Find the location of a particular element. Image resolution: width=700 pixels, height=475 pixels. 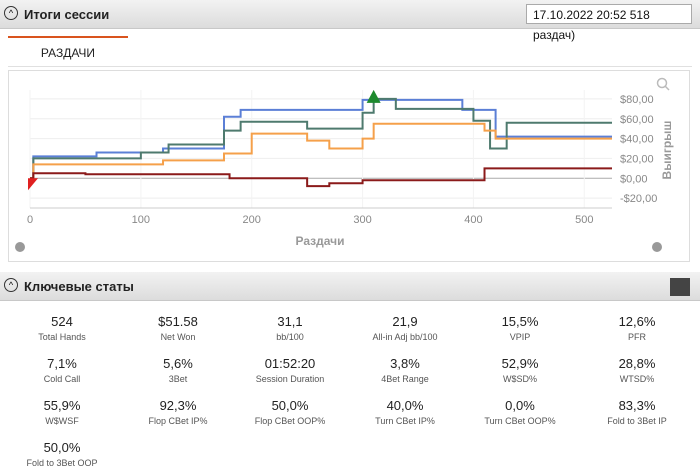

stat-value: 52,9% is located at coordinates (520, 363).